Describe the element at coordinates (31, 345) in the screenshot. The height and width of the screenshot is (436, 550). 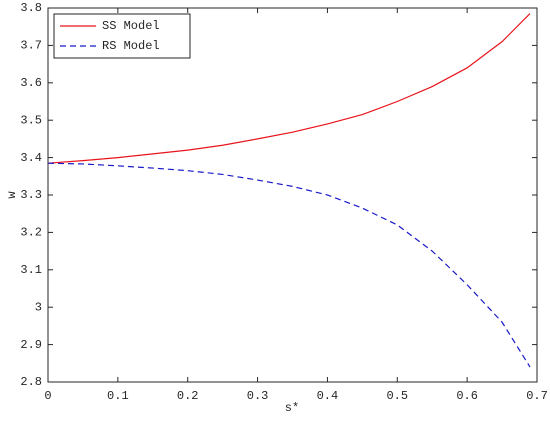
I see `y-tick-label: 2.9` at that location.